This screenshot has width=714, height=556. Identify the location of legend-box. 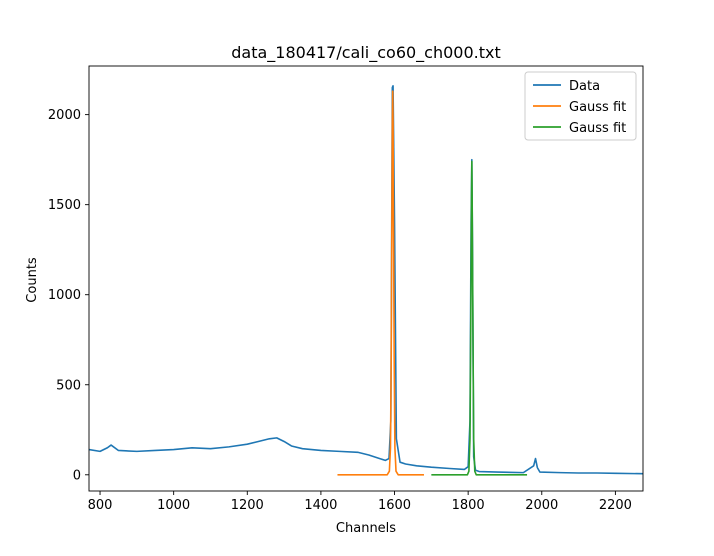
(580, 106).